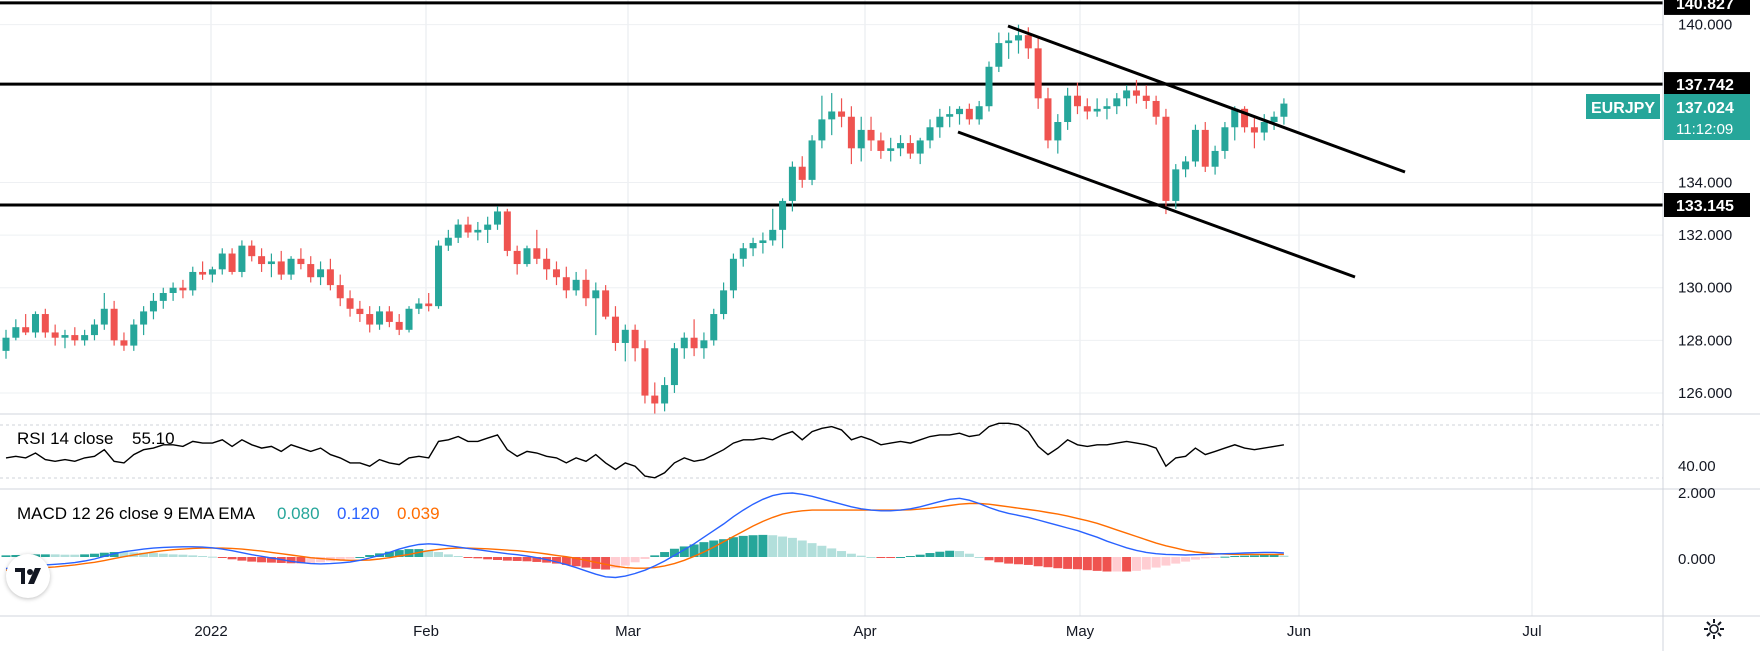 The width and height of the screenshot is (1760, 651). I want to click on symbol-tag: EURJPY, so click(1623, 106).